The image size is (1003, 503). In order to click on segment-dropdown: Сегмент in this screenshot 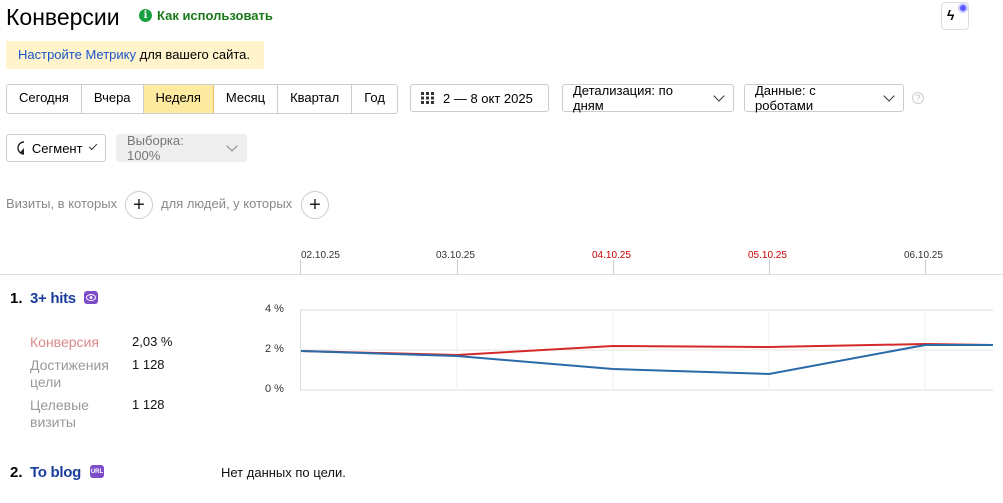, I will do `click(56, 148)`.